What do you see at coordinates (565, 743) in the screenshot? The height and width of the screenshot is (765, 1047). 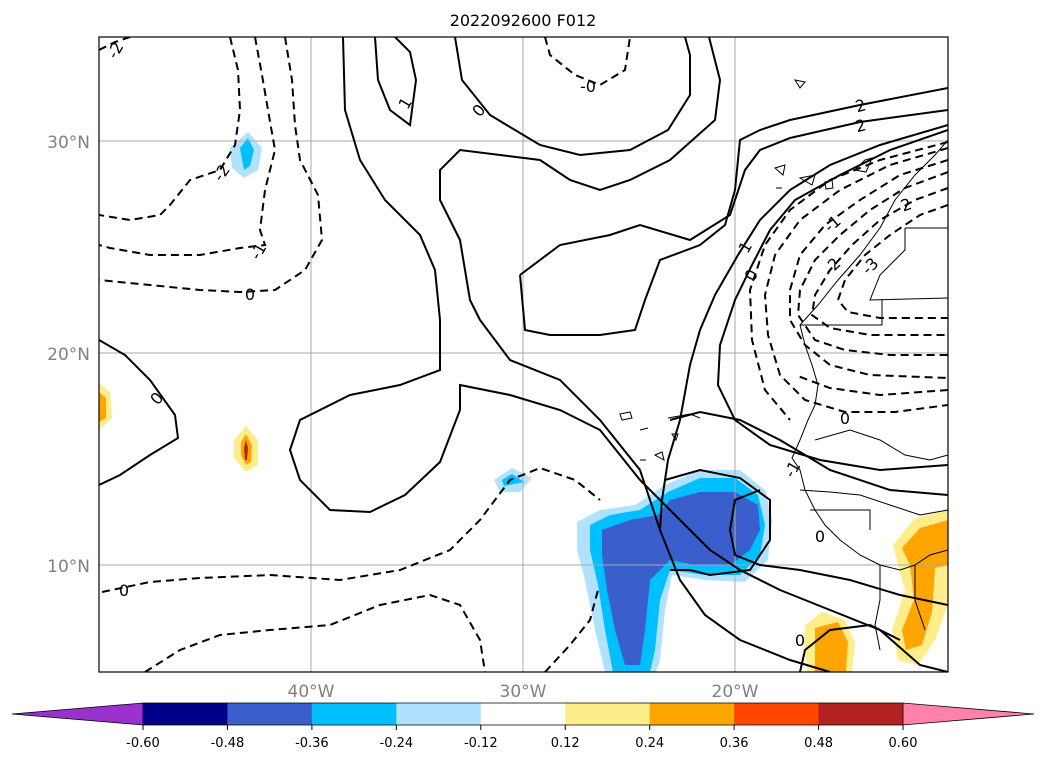 I see `colorbar-tick-label: 0.12` at bounding box center [565, 743].